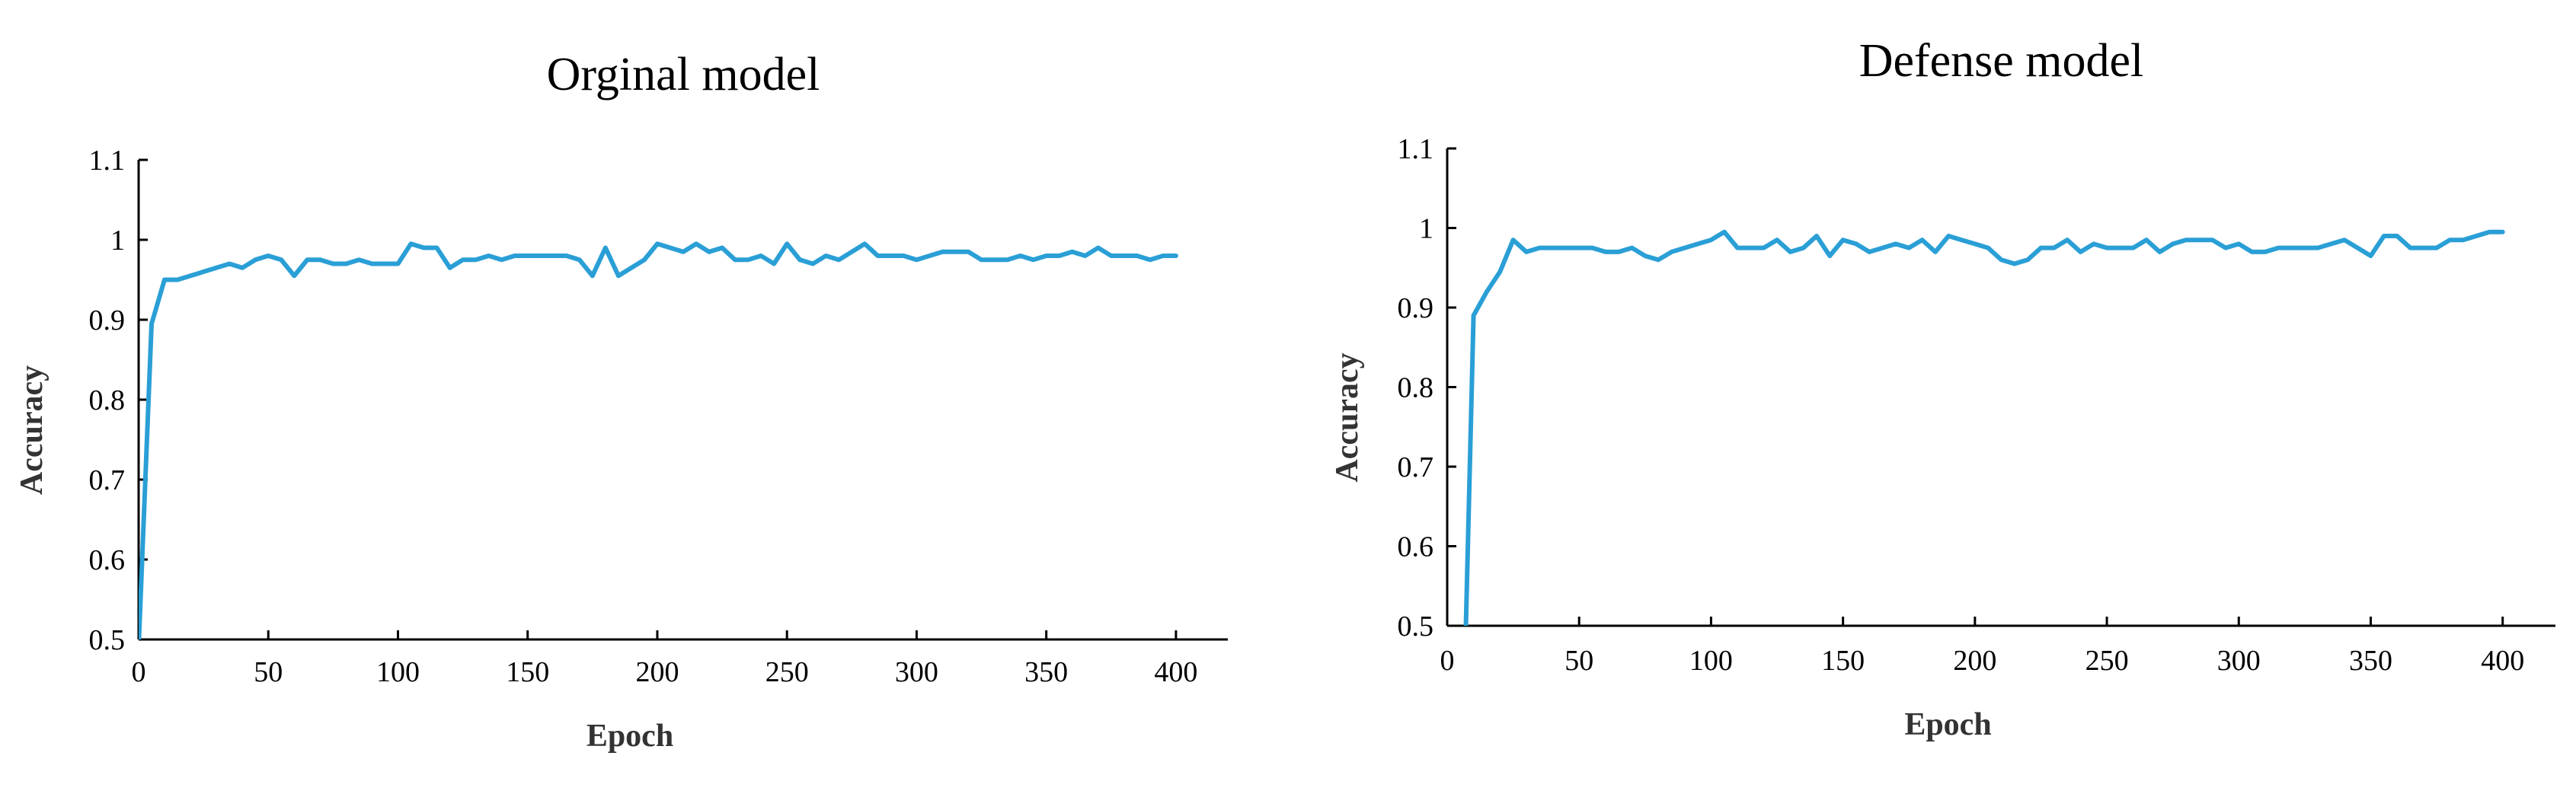 This screenshot has width=2576, height=794. What do you see at coordinates (683, 74) in the screenshot?
I see `chart-title: Orginal model` at bounding box center [683, 74].